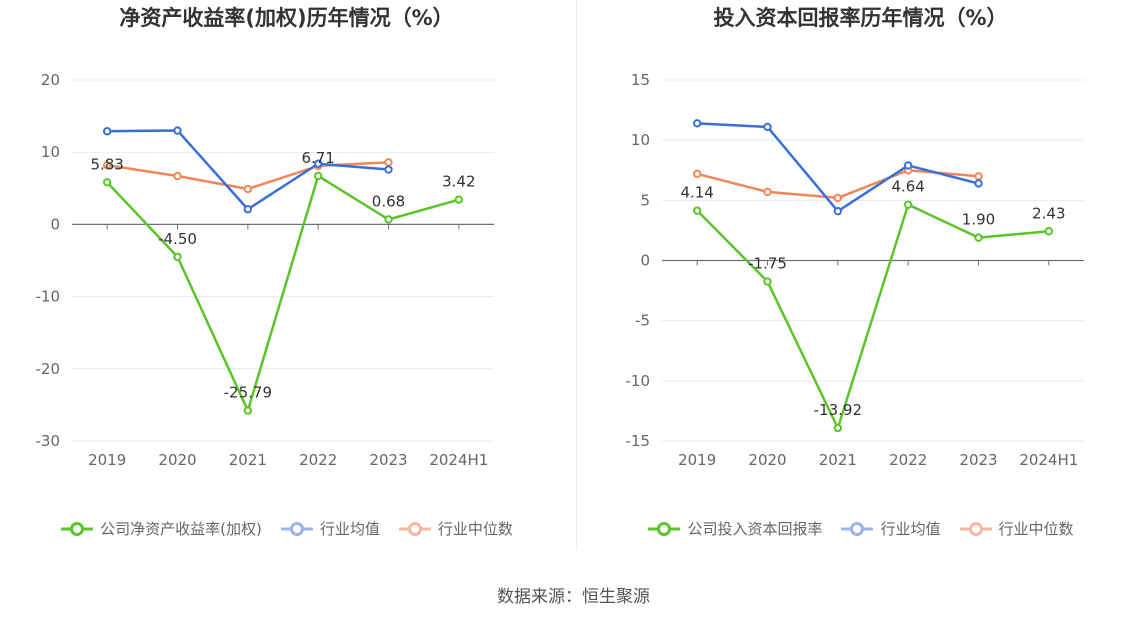 The width and height of the screenshot is (1147, 619). Describe the element at coordinates (573, 597) in the screenshot. I see `data-source-note: 数据来源：恒生聚源` at that location.